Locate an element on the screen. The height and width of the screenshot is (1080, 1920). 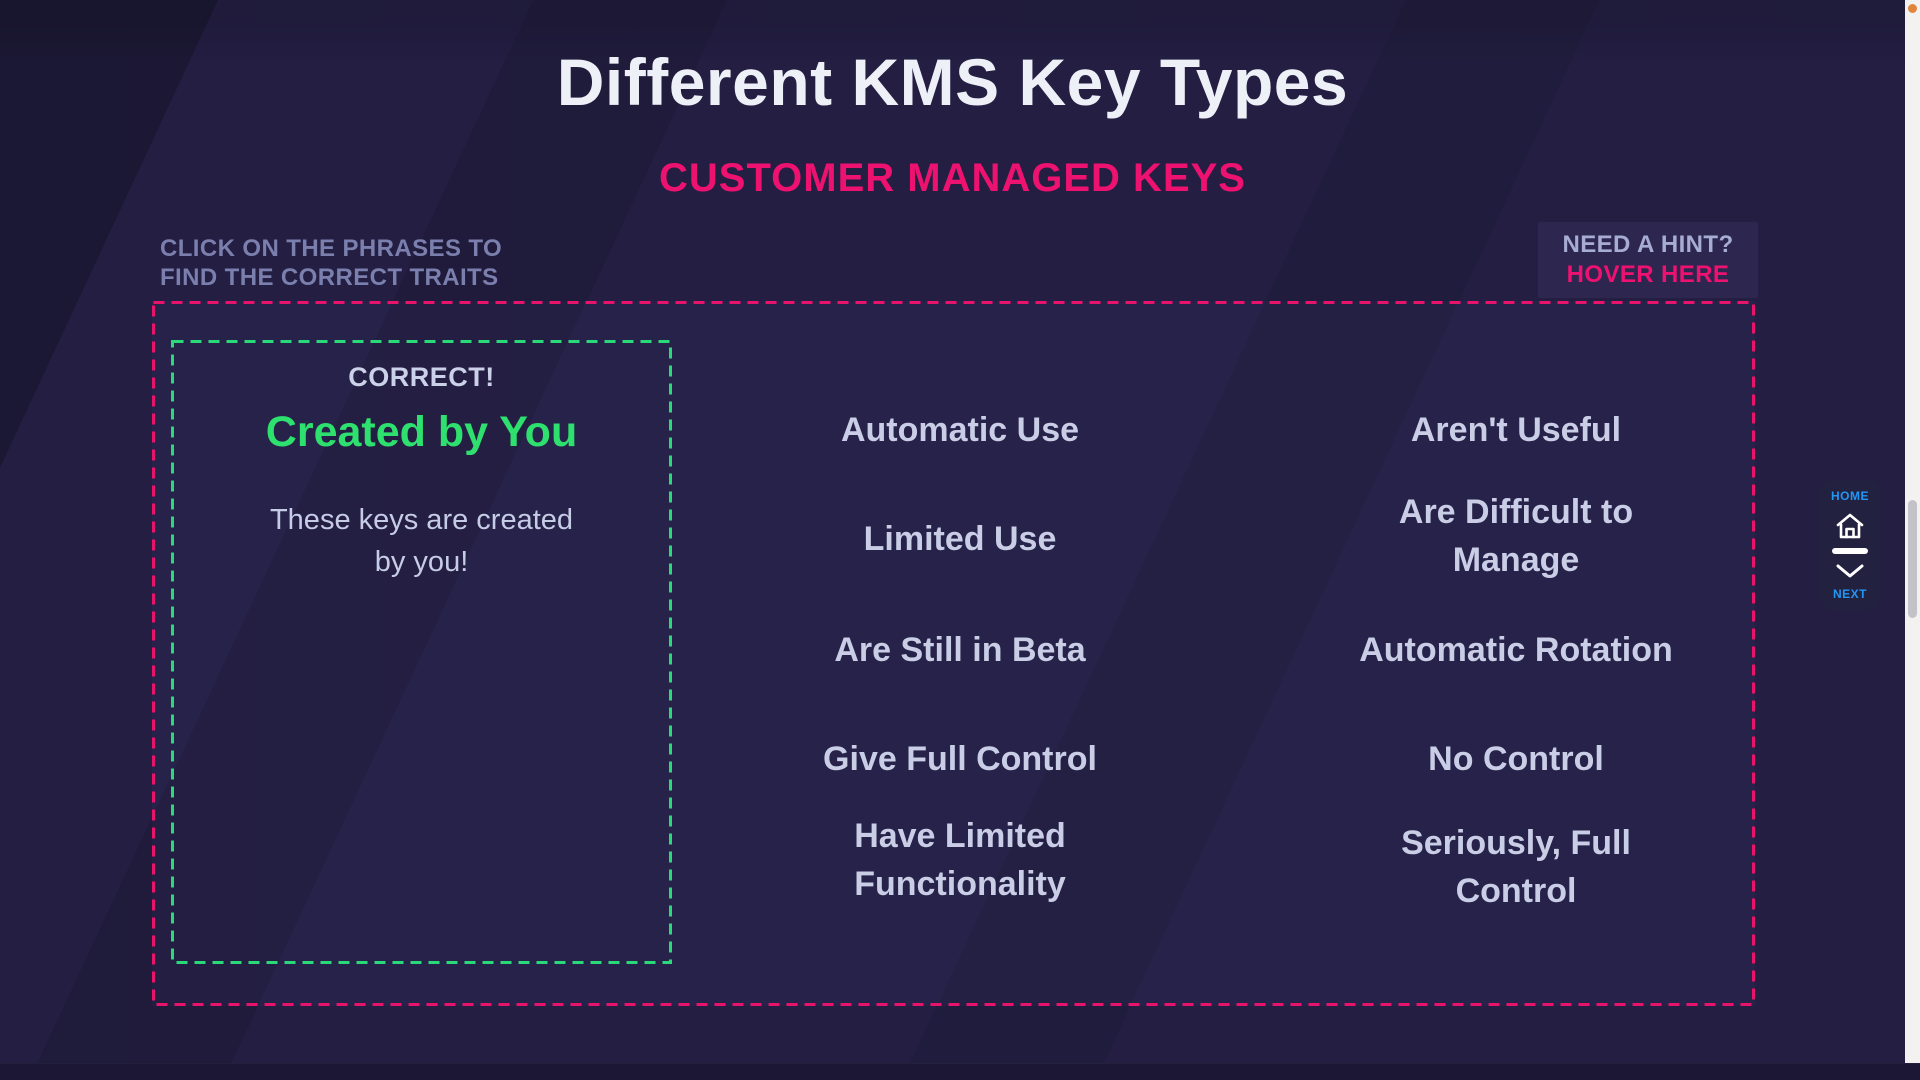
correct-trait-label: Created by You is located at coordinates (421, 432).